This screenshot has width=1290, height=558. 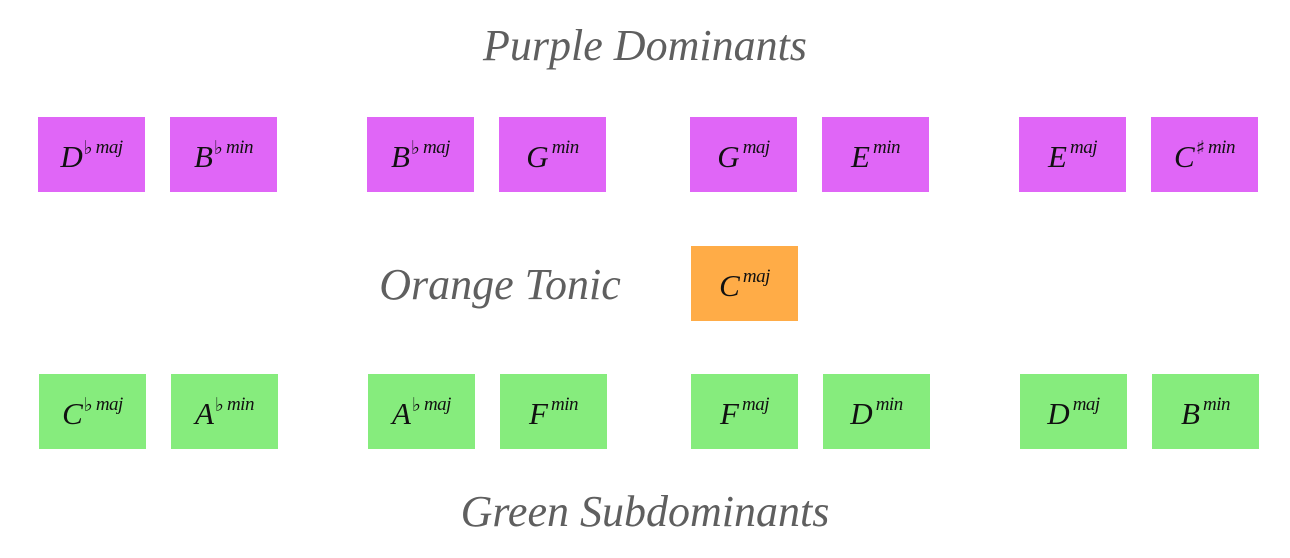 What do you see at coordinates (500, 284) in the screenshot?
I see `heading-orange-tonic: Orange Tonic` at bounding box center [500, 284].